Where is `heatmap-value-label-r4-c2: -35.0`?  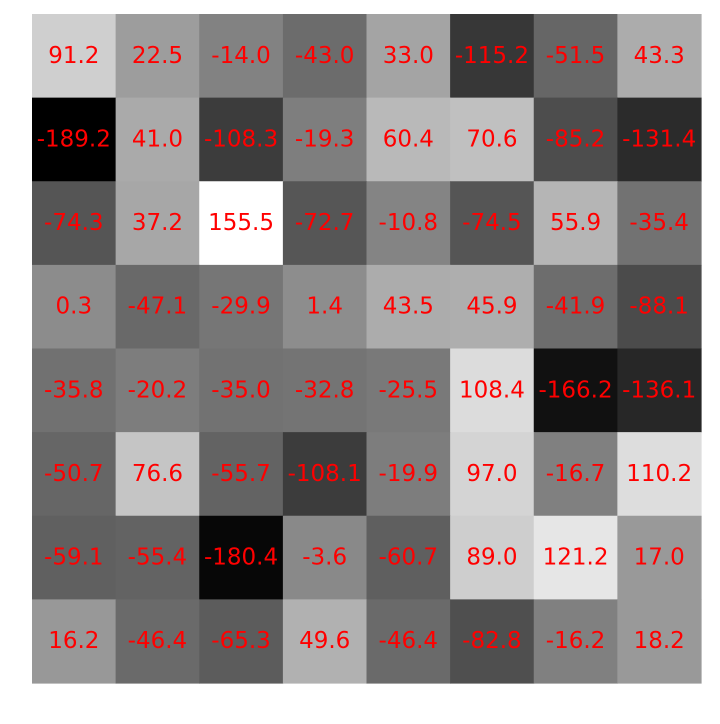
heatmap-value-label-r4-c2: -35.0 is located at coordinates (241, 390).